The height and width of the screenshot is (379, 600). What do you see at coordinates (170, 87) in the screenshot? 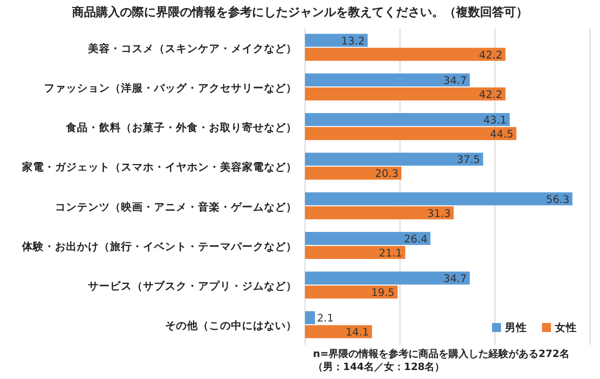
I see `y-tick-label: ファッション（洋服・バッグ・アクセサリーなど）` at bounding box center [170, 87].